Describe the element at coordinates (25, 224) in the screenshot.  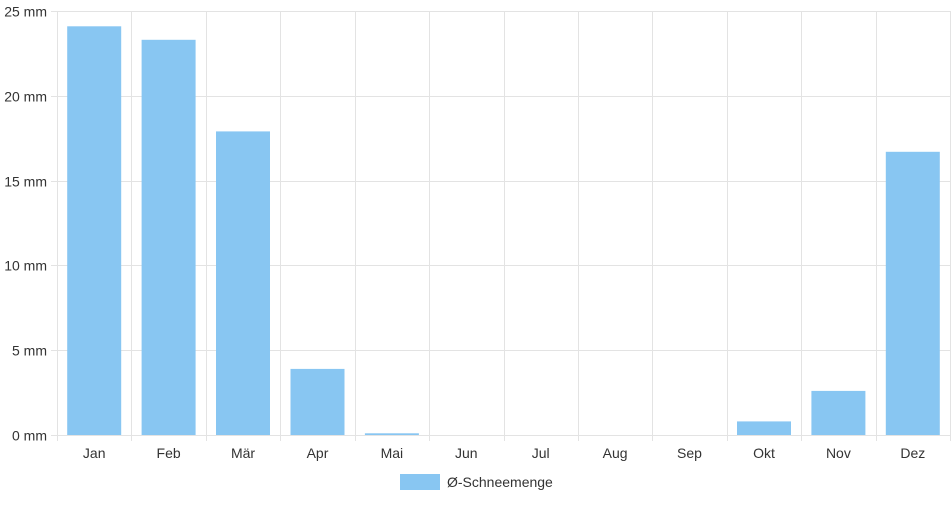
I see `y-axis: 0 mm 5 mm 10 mm 15 mm 20 mm 25 mm` at that location.